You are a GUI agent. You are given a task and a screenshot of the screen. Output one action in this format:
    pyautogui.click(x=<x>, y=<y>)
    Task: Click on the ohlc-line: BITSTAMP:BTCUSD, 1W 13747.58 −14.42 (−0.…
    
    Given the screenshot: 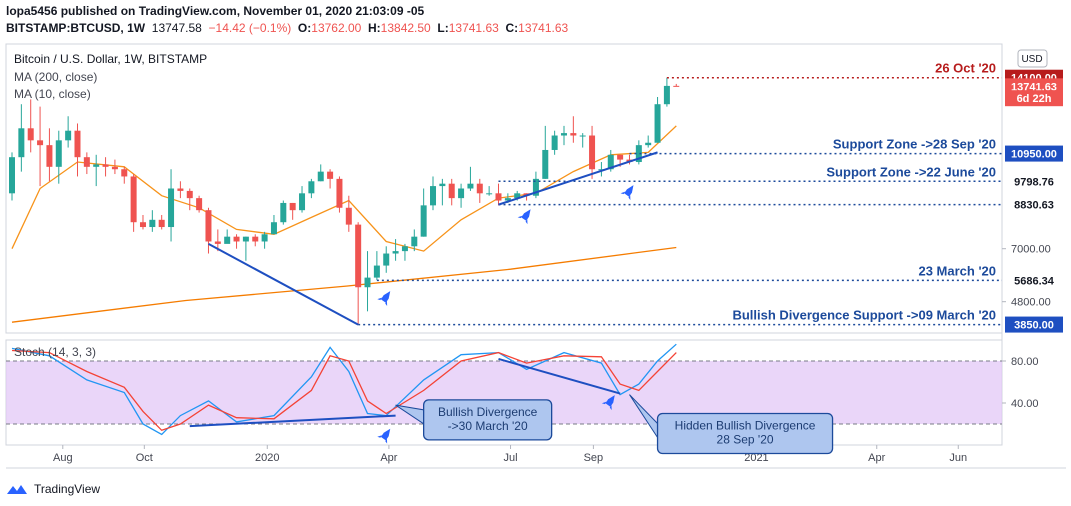 What is the action you would take?
    pyautogui.click(x=287, y=28)
    